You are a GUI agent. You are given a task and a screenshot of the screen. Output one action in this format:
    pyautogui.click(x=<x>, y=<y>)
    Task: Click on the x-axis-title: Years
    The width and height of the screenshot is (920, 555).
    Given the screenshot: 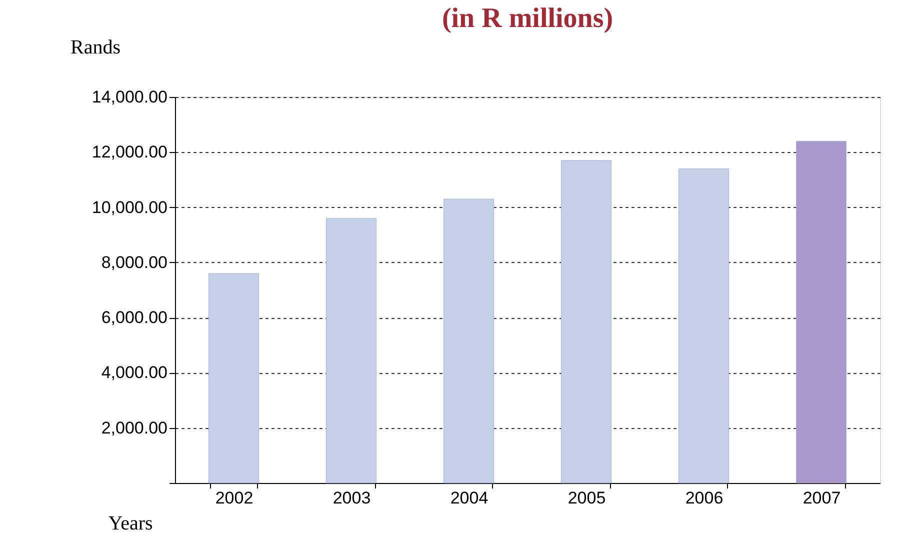 What is the action you would take?
    pyautogui.click(x=131, y=523)
    